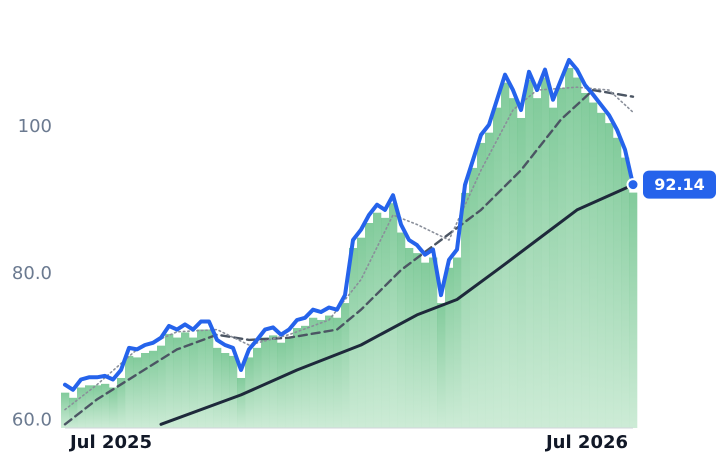 The height and width of the screenshot is (464, 718). Describe the element at coordinates (35, 126) in the screenshot. I see `y-tick-label: 100` at that location.